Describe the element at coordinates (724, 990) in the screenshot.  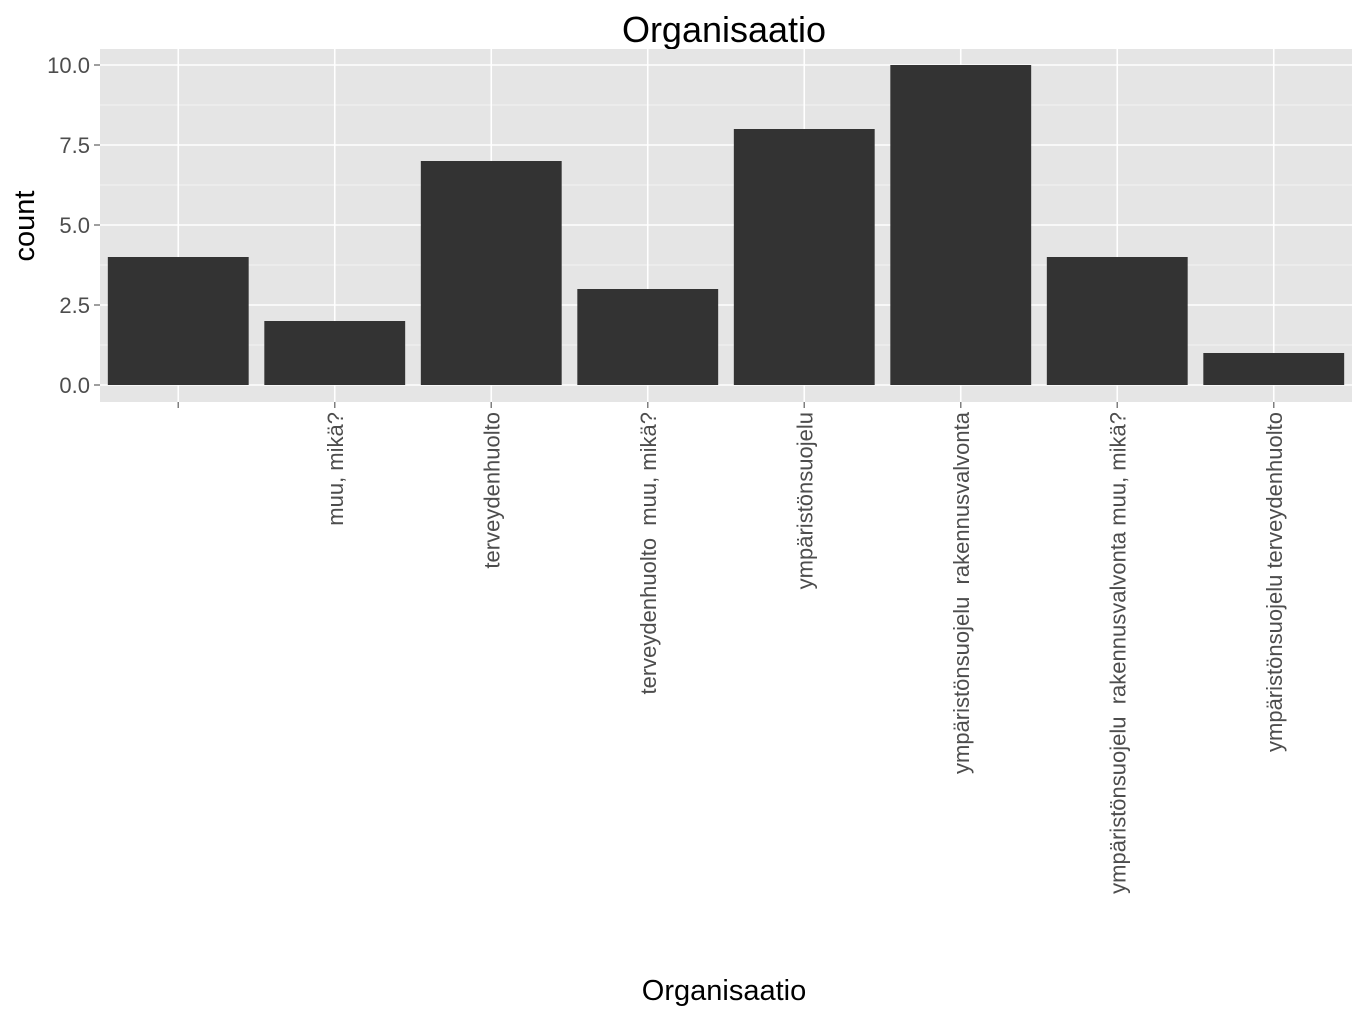
I see `x-axis-title: Organisaatio` at that location.